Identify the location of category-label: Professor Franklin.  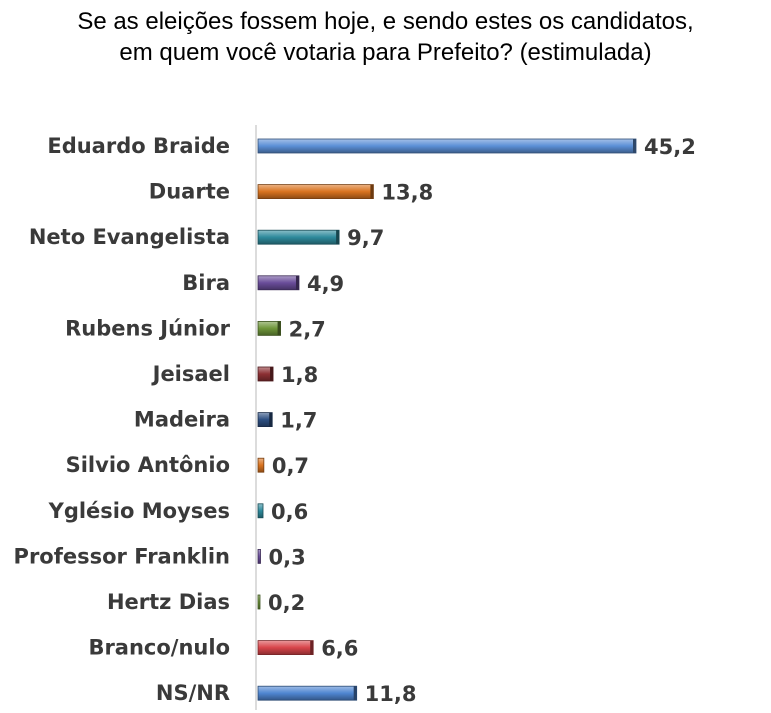
(122, 556).